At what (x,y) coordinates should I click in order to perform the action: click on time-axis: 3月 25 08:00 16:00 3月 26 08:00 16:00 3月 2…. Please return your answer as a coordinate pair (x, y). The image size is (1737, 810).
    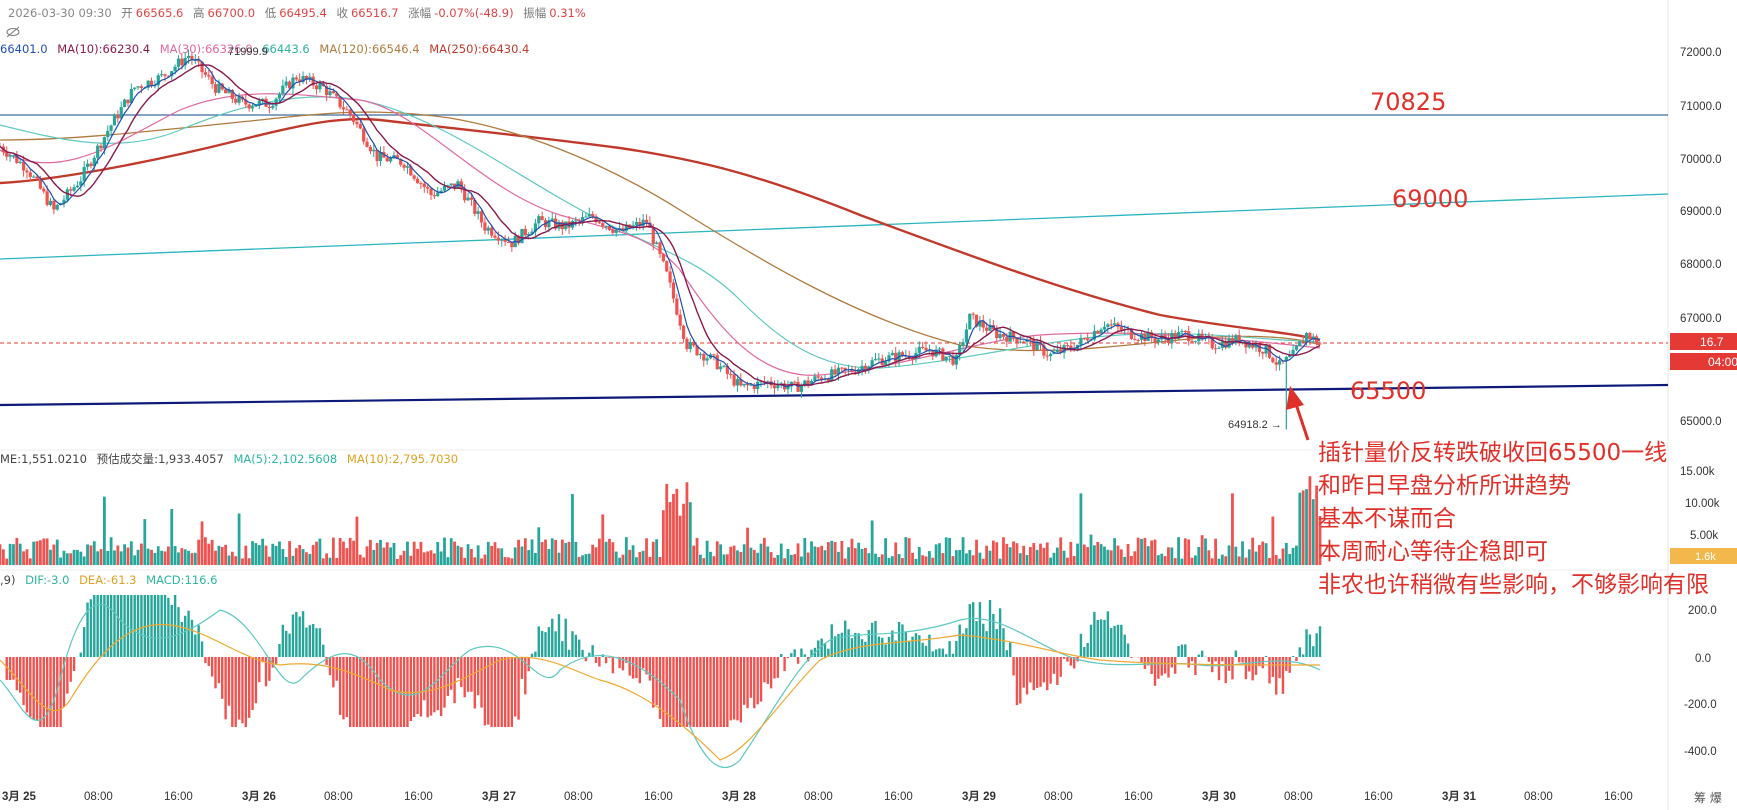
    Looking at the image, I should click on (817, 796).